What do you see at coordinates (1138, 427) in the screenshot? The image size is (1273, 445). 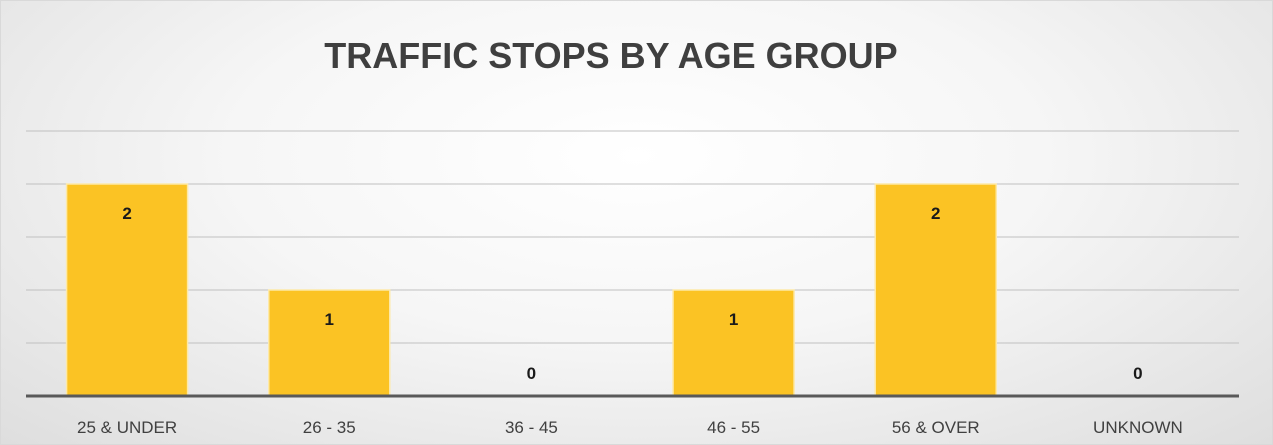 I see `x-tick-label-5: UNKNOWN` at bounding box center [1138, 427].